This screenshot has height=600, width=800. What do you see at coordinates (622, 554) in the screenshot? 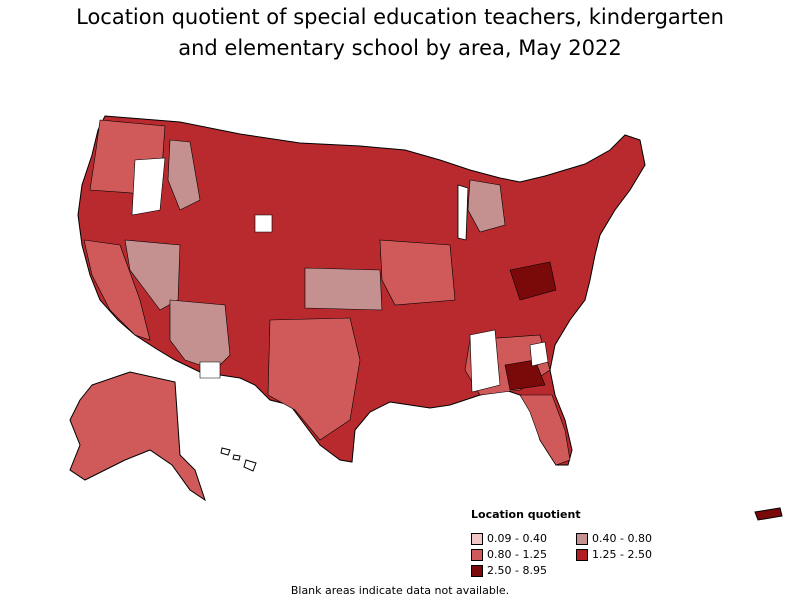
I see `legend-label: 1.25 - 2.50` at bounding box center [622, 554].